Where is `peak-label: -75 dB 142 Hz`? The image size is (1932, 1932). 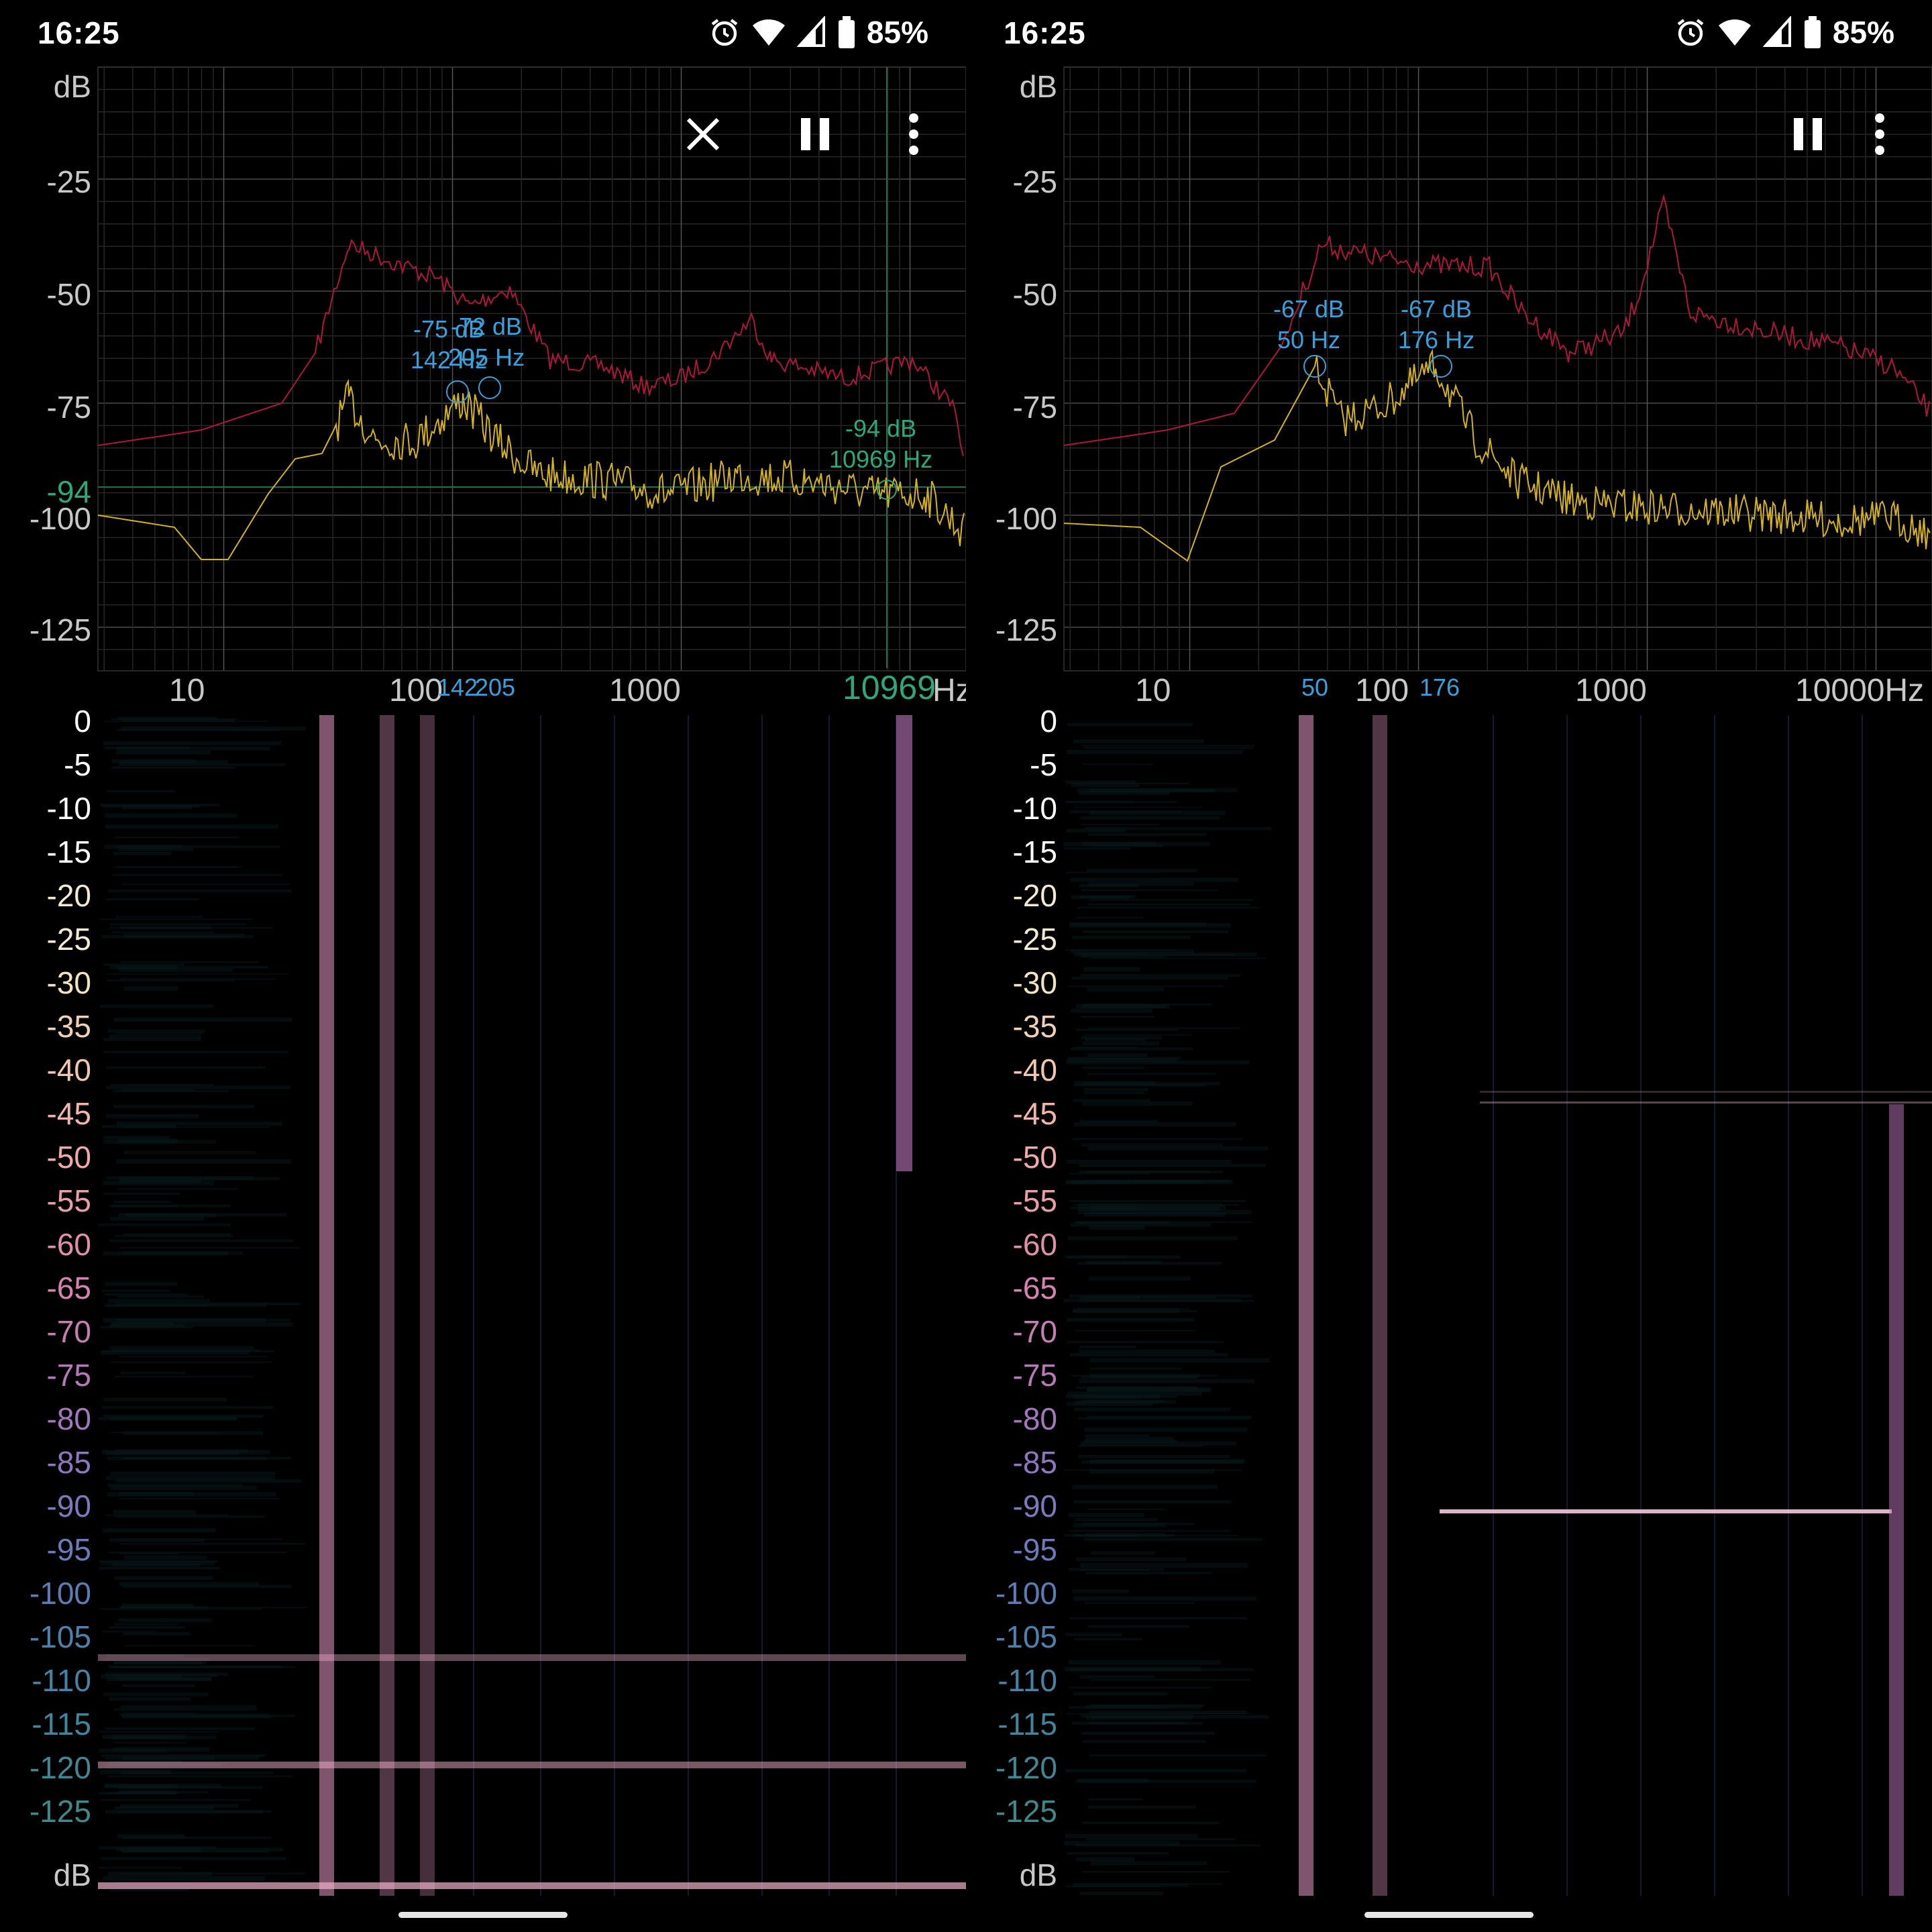
peak-label: -75 dB 142 Hz is located at coordinates (449, 345).